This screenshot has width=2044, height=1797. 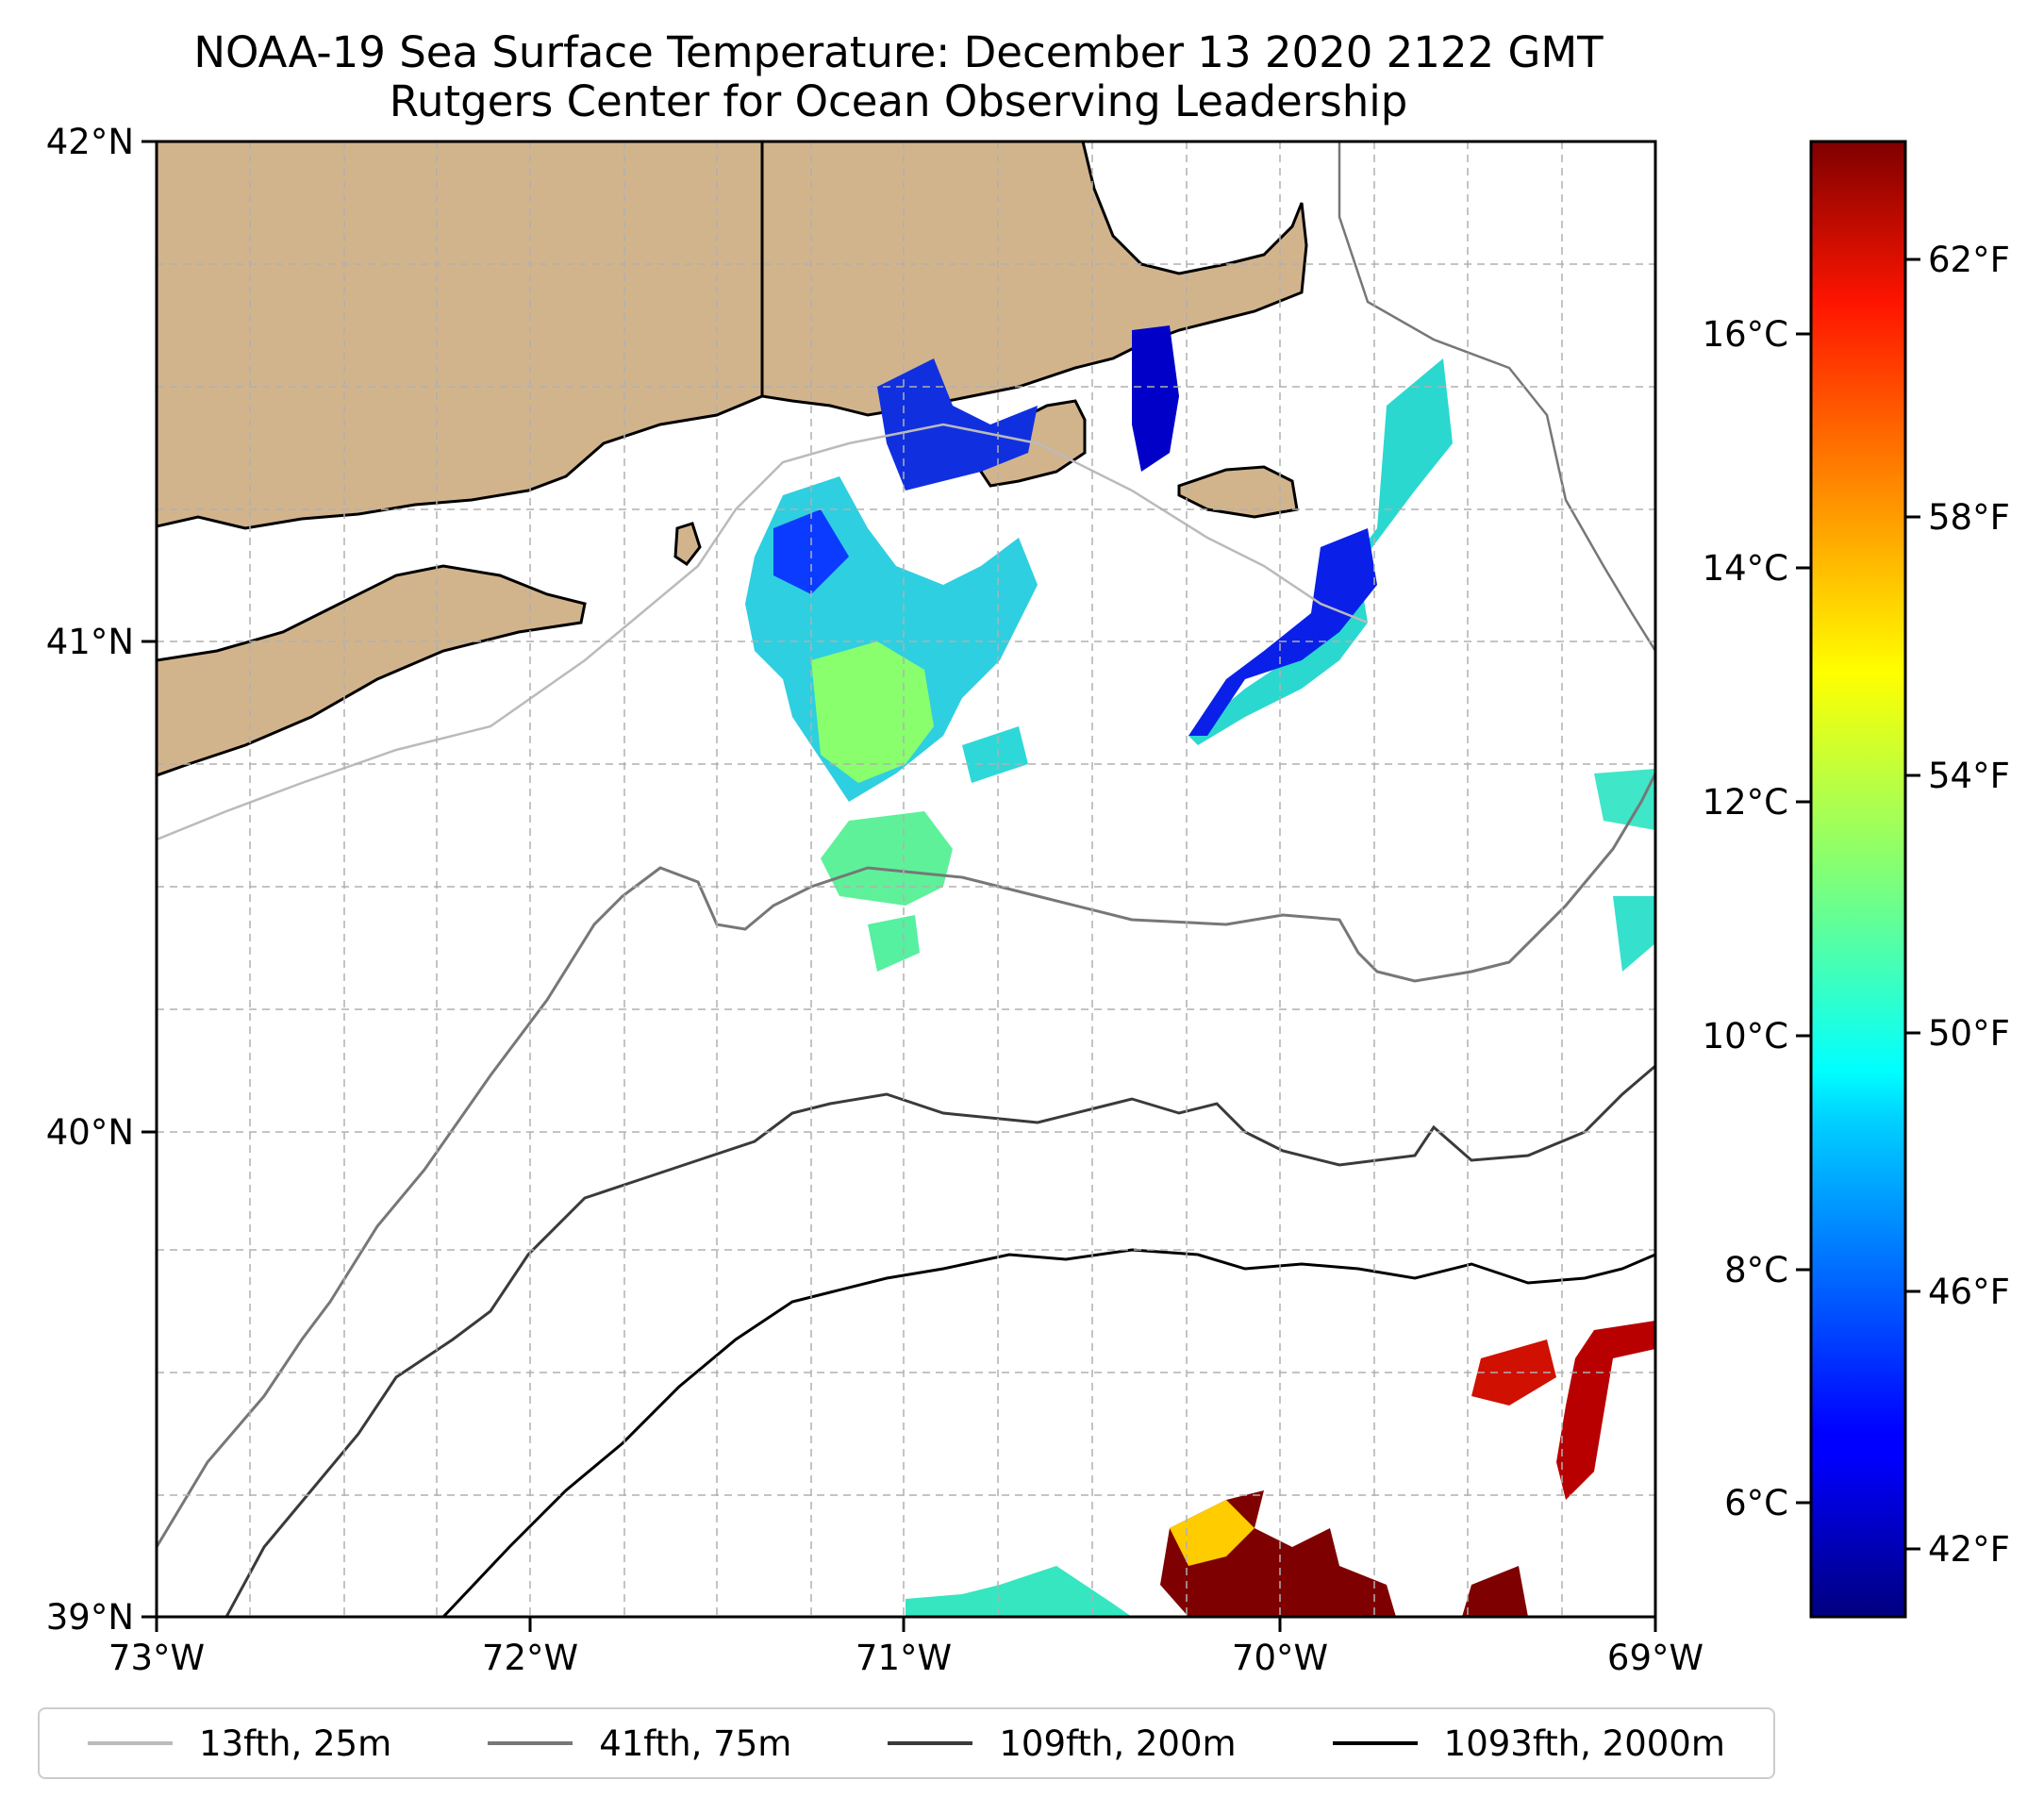 What do you see at coordinates (90, 642) in the screenshot?
I see `lat-label: 41°N` at bounding box center [90, 642].